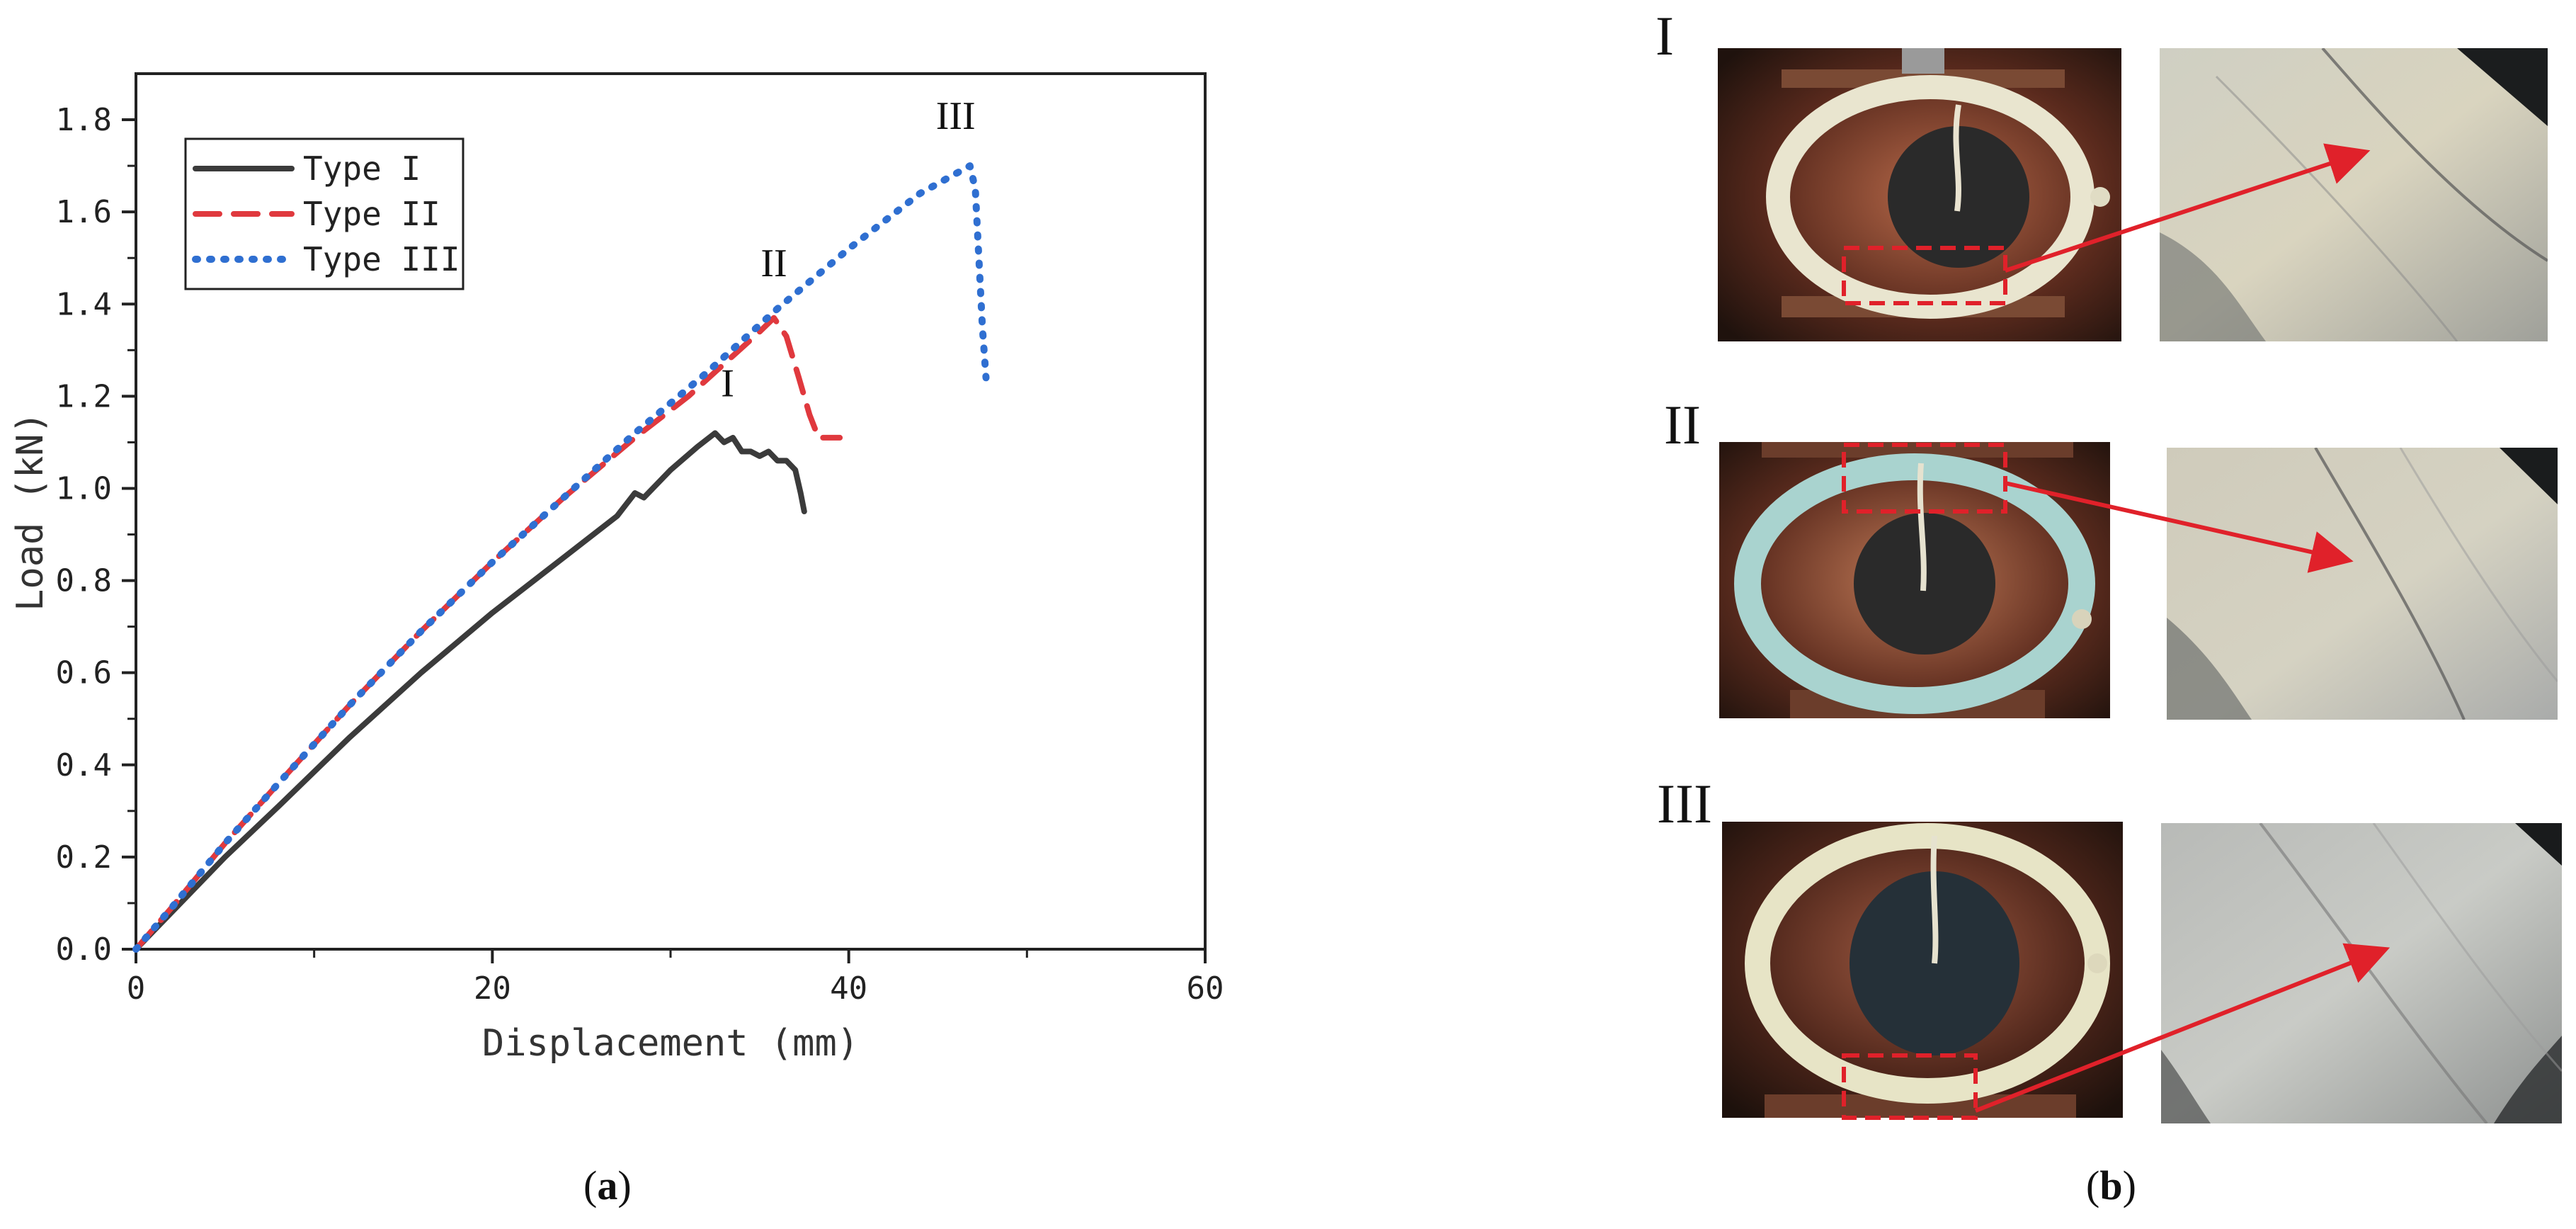 This screenshot has width=2576, height=1229. I want to click on arrow-type-ii, so click(2180, 527).